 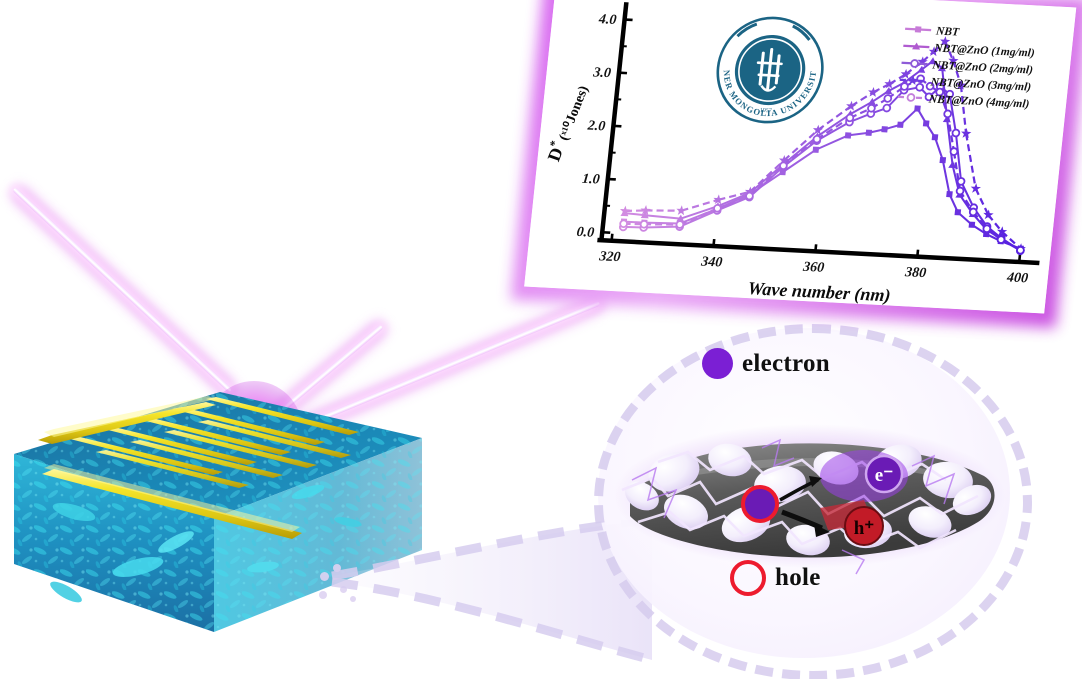 I want to click on legend-label: NBT@ZnO (1mg/ml), so click(x=984, y=50).